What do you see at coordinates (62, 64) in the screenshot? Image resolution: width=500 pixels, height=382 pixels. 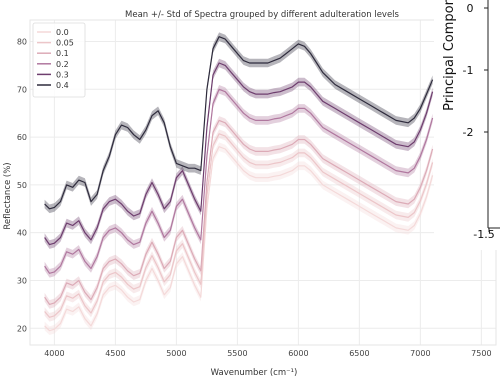 I see `legend-label-3: 0.2` at bounding box center [62, 64].